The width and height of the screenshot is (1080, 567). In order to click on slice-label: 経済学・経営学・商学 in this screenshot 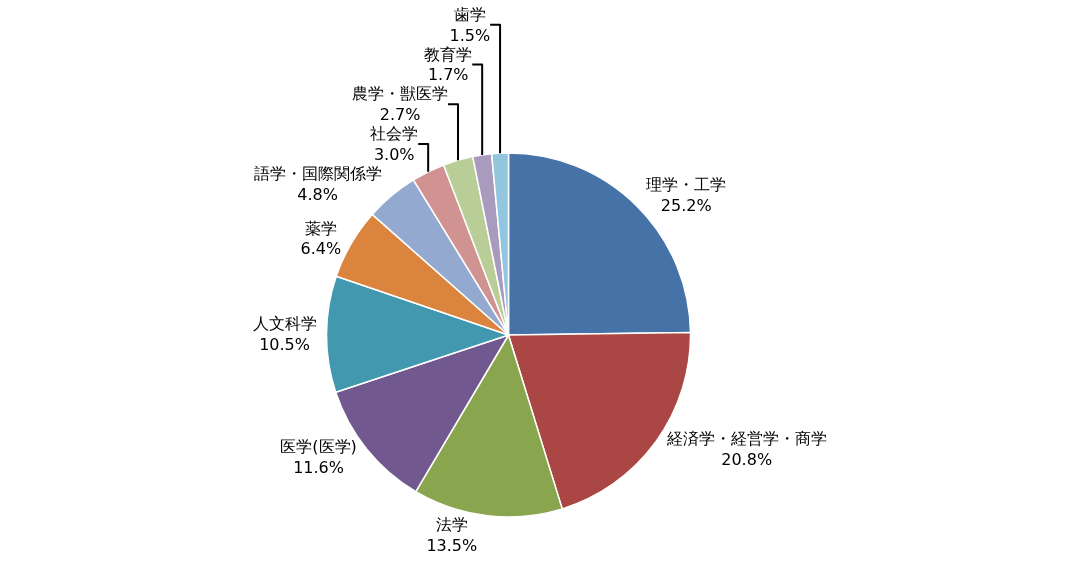, I will do `click(746, 438)`.